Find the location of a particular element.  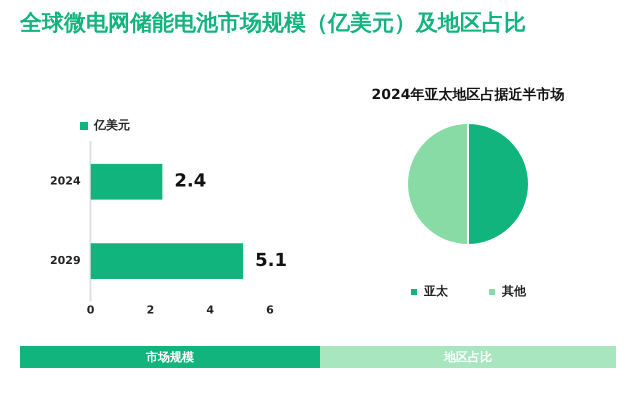

data-label: 2.4 is located at coordinates (190, 181).